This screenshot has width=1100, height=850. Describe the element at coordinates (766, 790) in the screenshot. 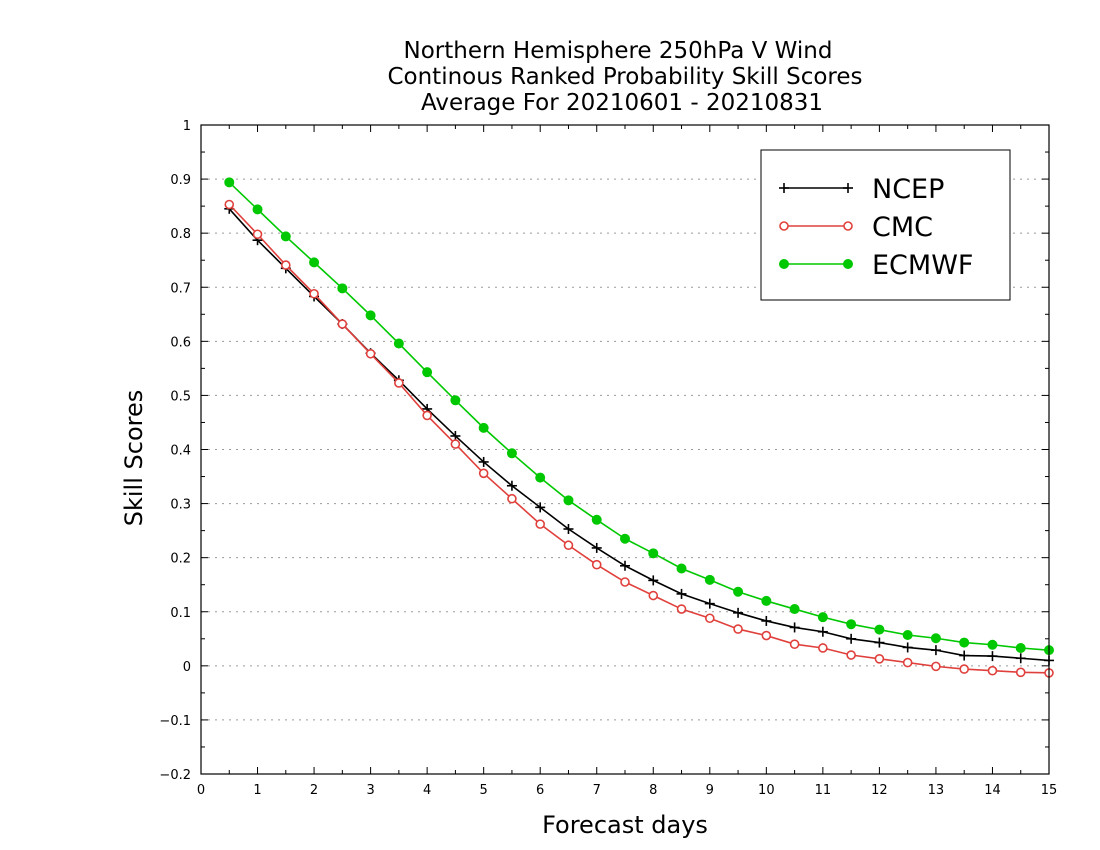

I see `x-tick-label: 10` at that location.